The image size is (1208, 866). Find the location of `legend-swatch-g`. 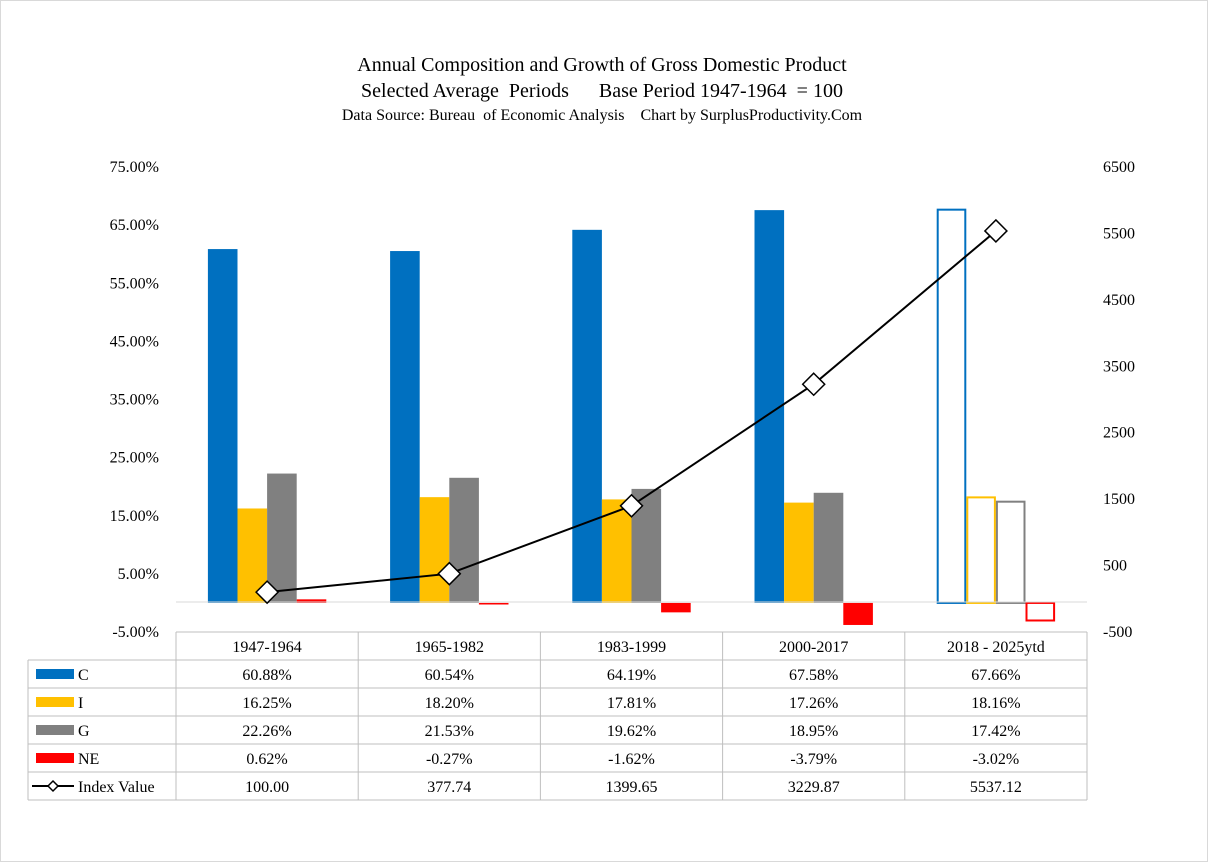

legend-swatch-g is located at coordinates (55, 730).